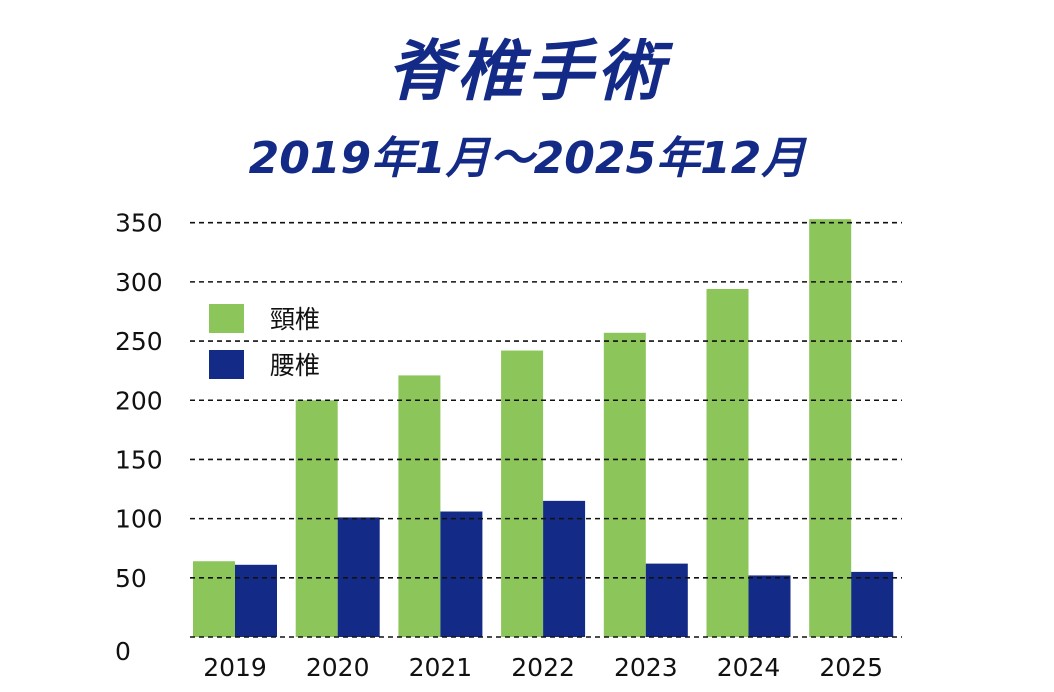  Describe the element at coordinates (441, 667) in the screenshot. I see `x-tick-label: 2021` at that location.